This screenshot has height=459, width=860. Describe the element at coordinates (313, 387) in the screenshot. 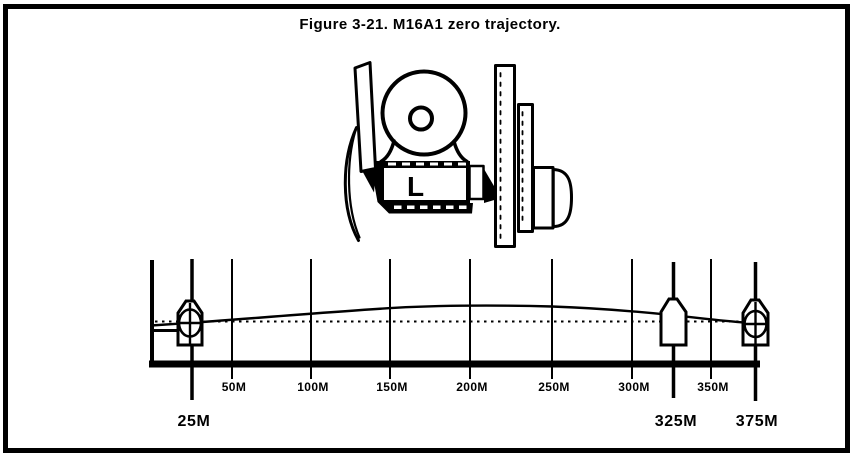

I see `range-label-100m: 100M` at that location.